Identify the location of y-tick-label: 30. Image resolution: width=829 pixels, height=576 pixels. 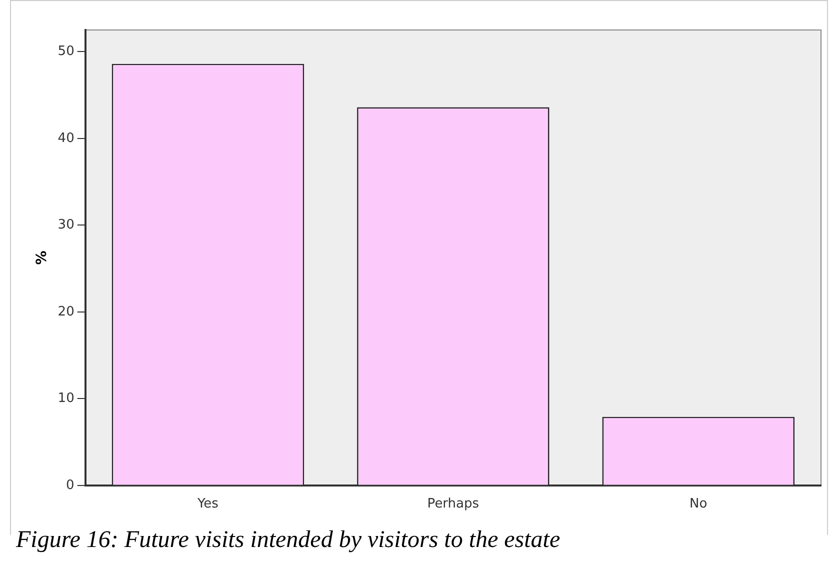
(66, 225).